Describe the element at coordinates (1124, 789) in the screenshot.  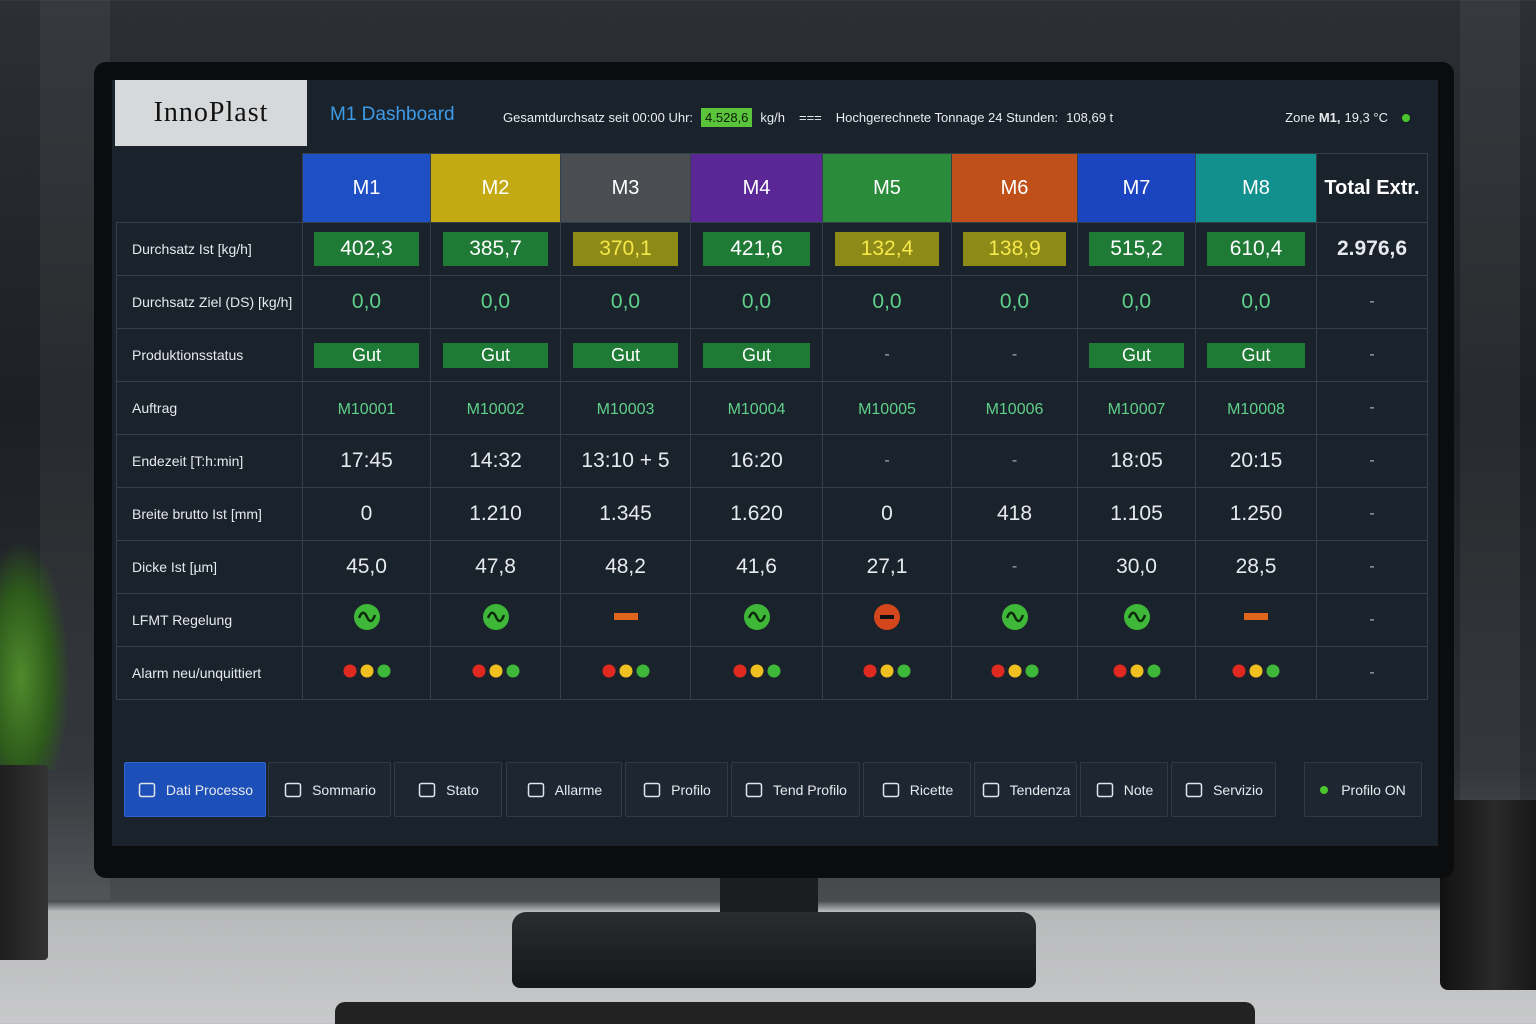
I see `nav-button: Note` at that location.